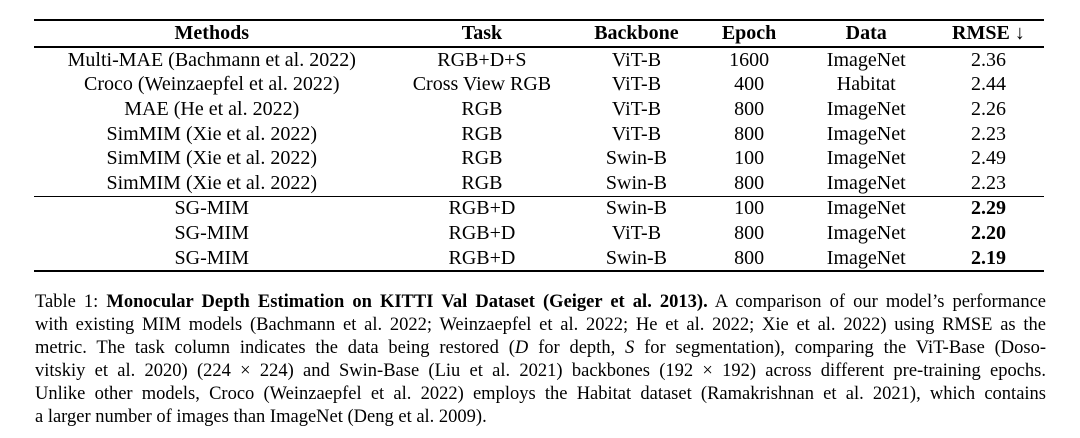 The width and height of the screenshot is (1080, 438). What do you see at coordinates (988, 108) in the screenshot?
I see `table-cell-rmse: 2.26` at bounding box center [988, 108].